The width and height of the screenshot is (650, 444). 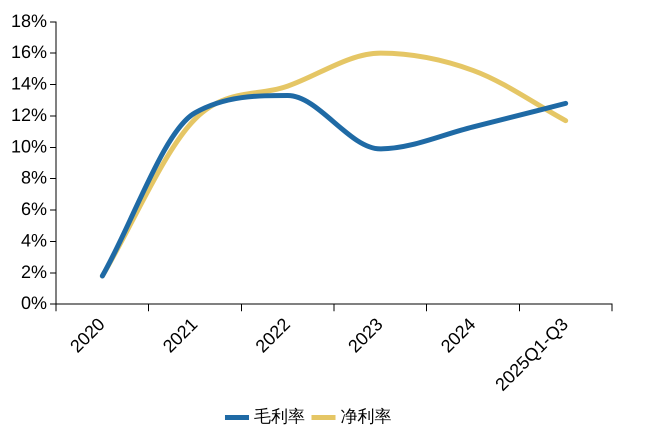 What do you see at coordinates (29, 84) in the screenshot?
I see `y-tick-label: 14%` at bounding box center [29, 84].